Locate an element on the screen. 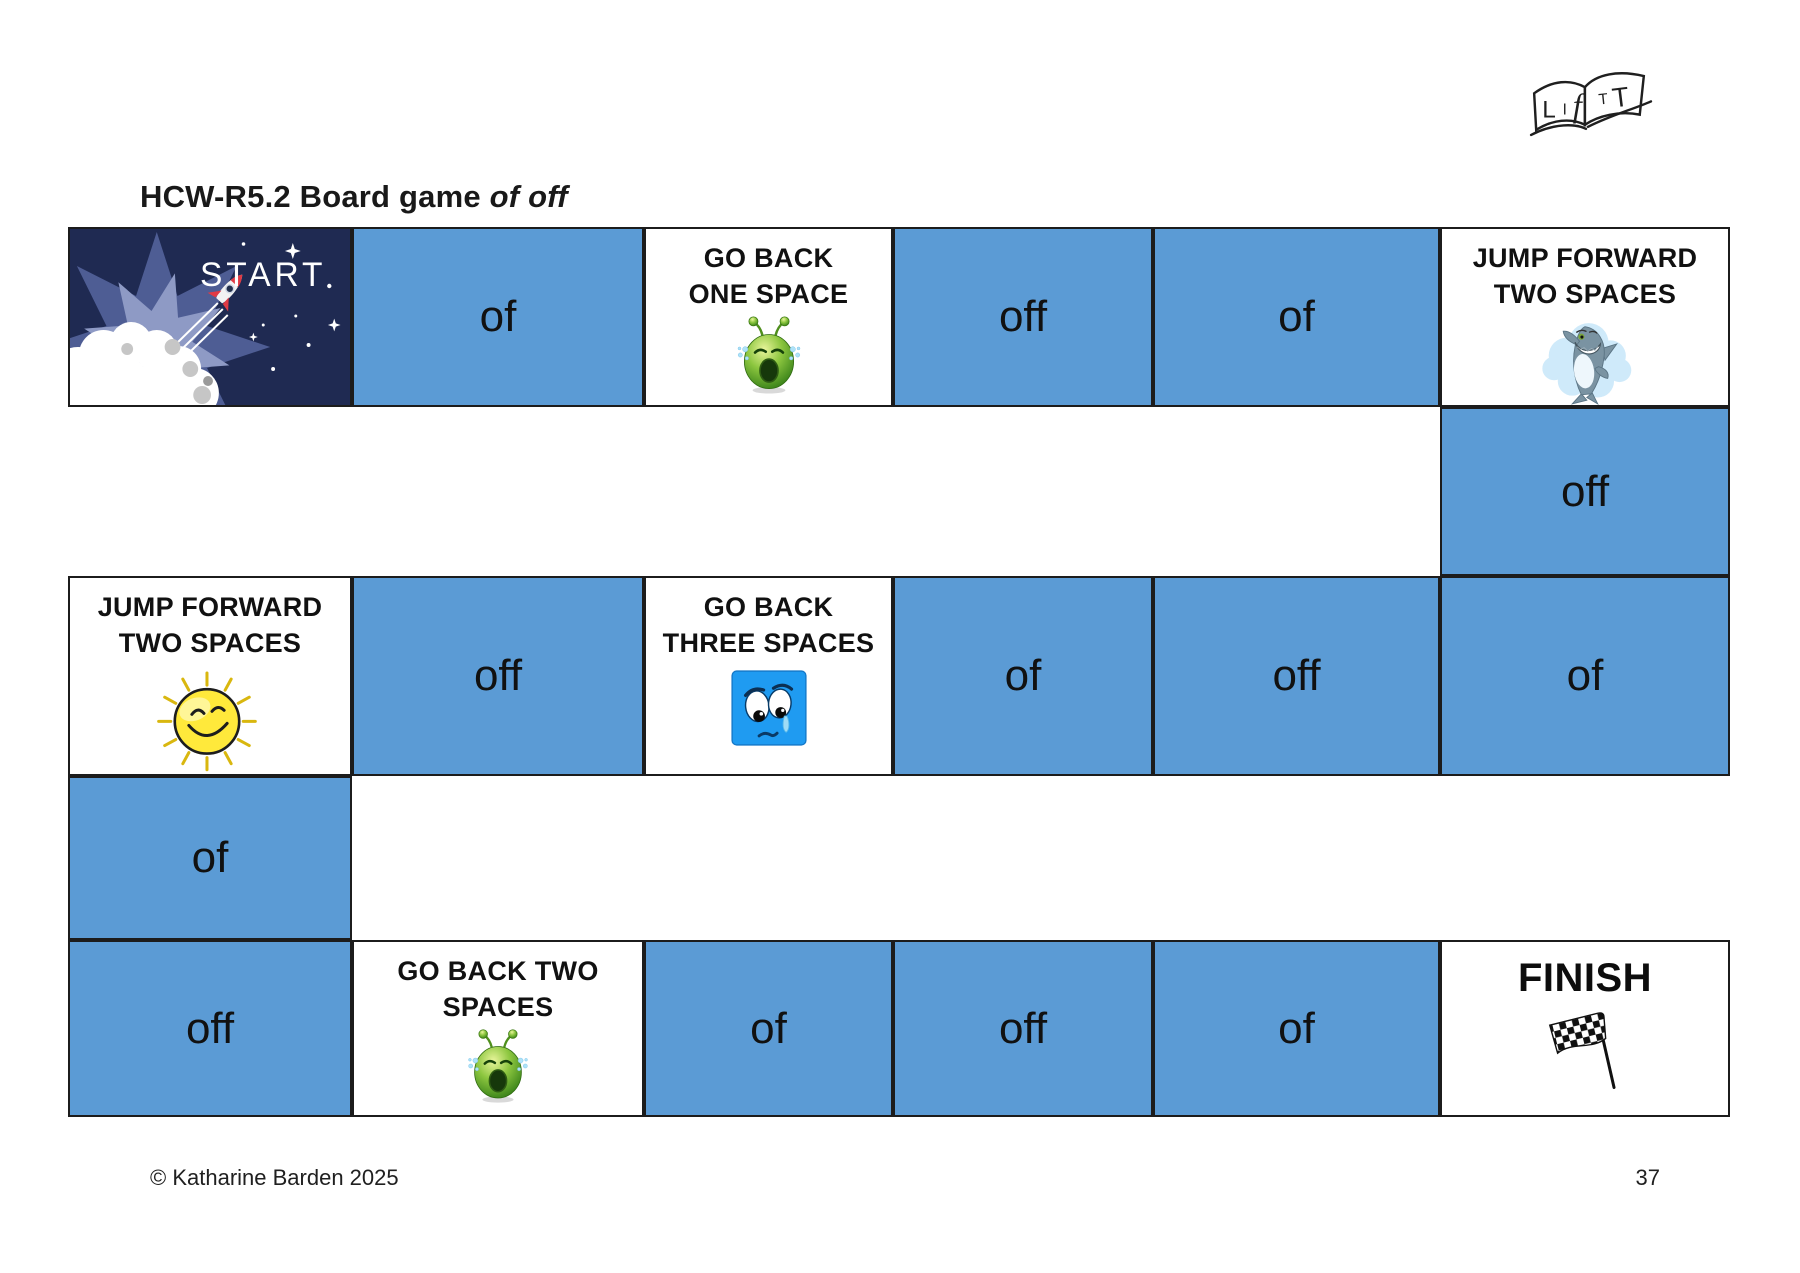  cell-go-back-one-space: GO BACK ONE SPACE is located at coordinates (768, 317).